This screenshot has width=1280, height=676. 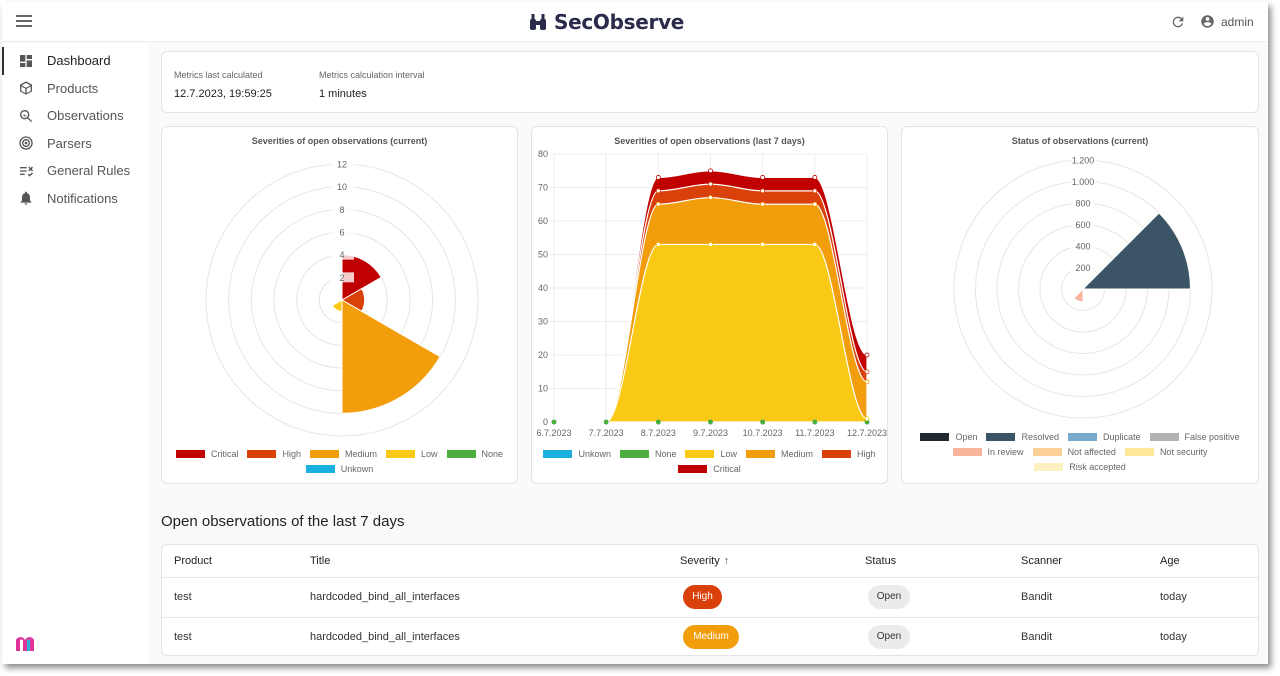 What do you see at coordinates (26, 171) in the screenshot?
I see `general-rules-icon` at bounding box center [26, 171].